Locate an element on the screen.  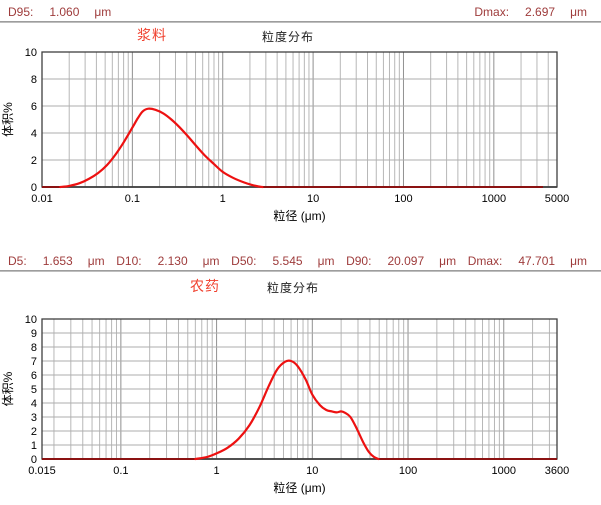
stat-label: D10: is located at coordinates (129, 261).